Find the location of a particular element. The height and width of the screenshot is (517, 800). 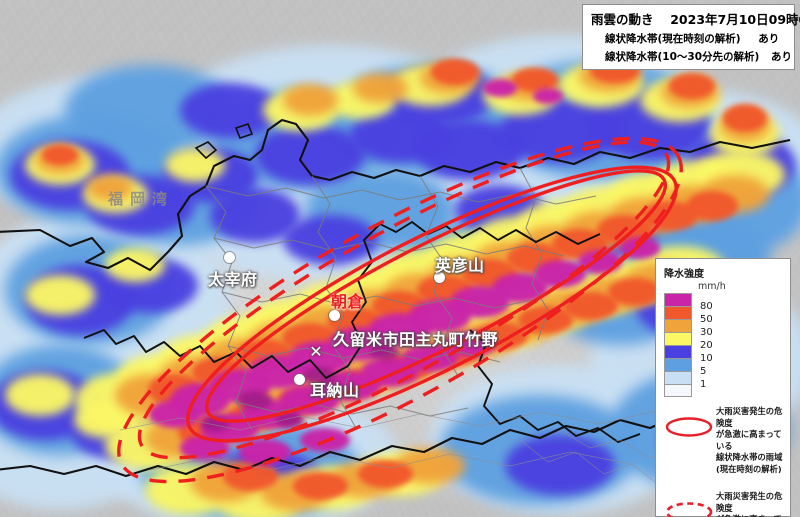

scale-value: 10 is located at coordinates (706, 358).